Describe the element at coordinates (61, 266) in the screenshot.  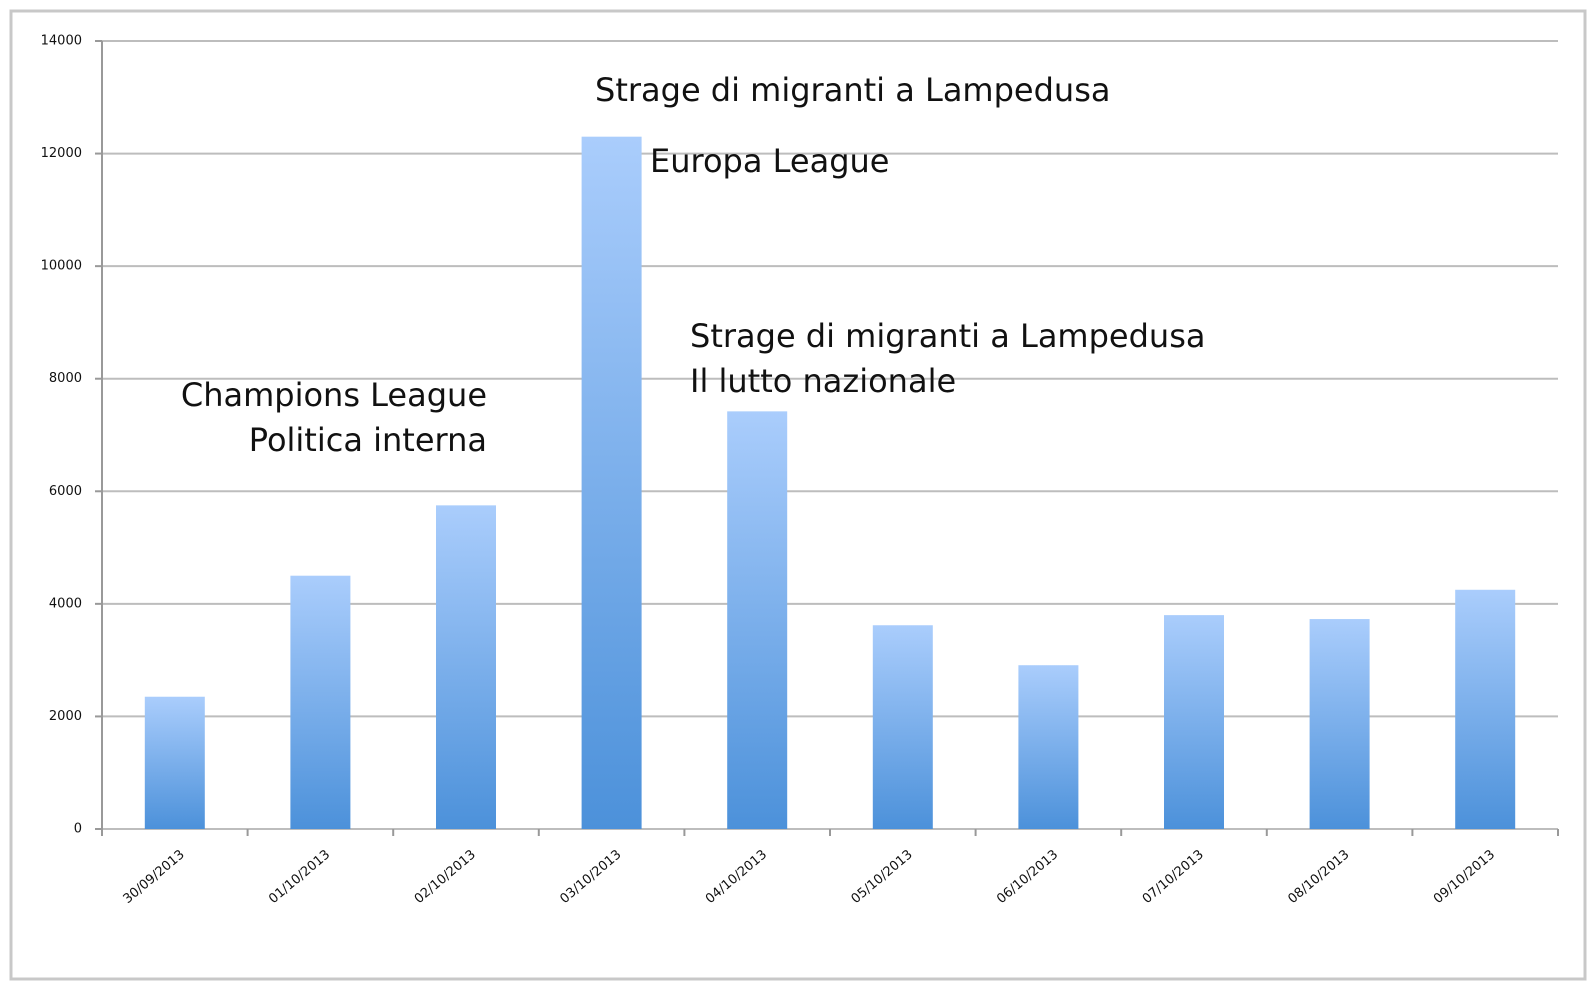
I see `y-tick-label: 10000` at that location.